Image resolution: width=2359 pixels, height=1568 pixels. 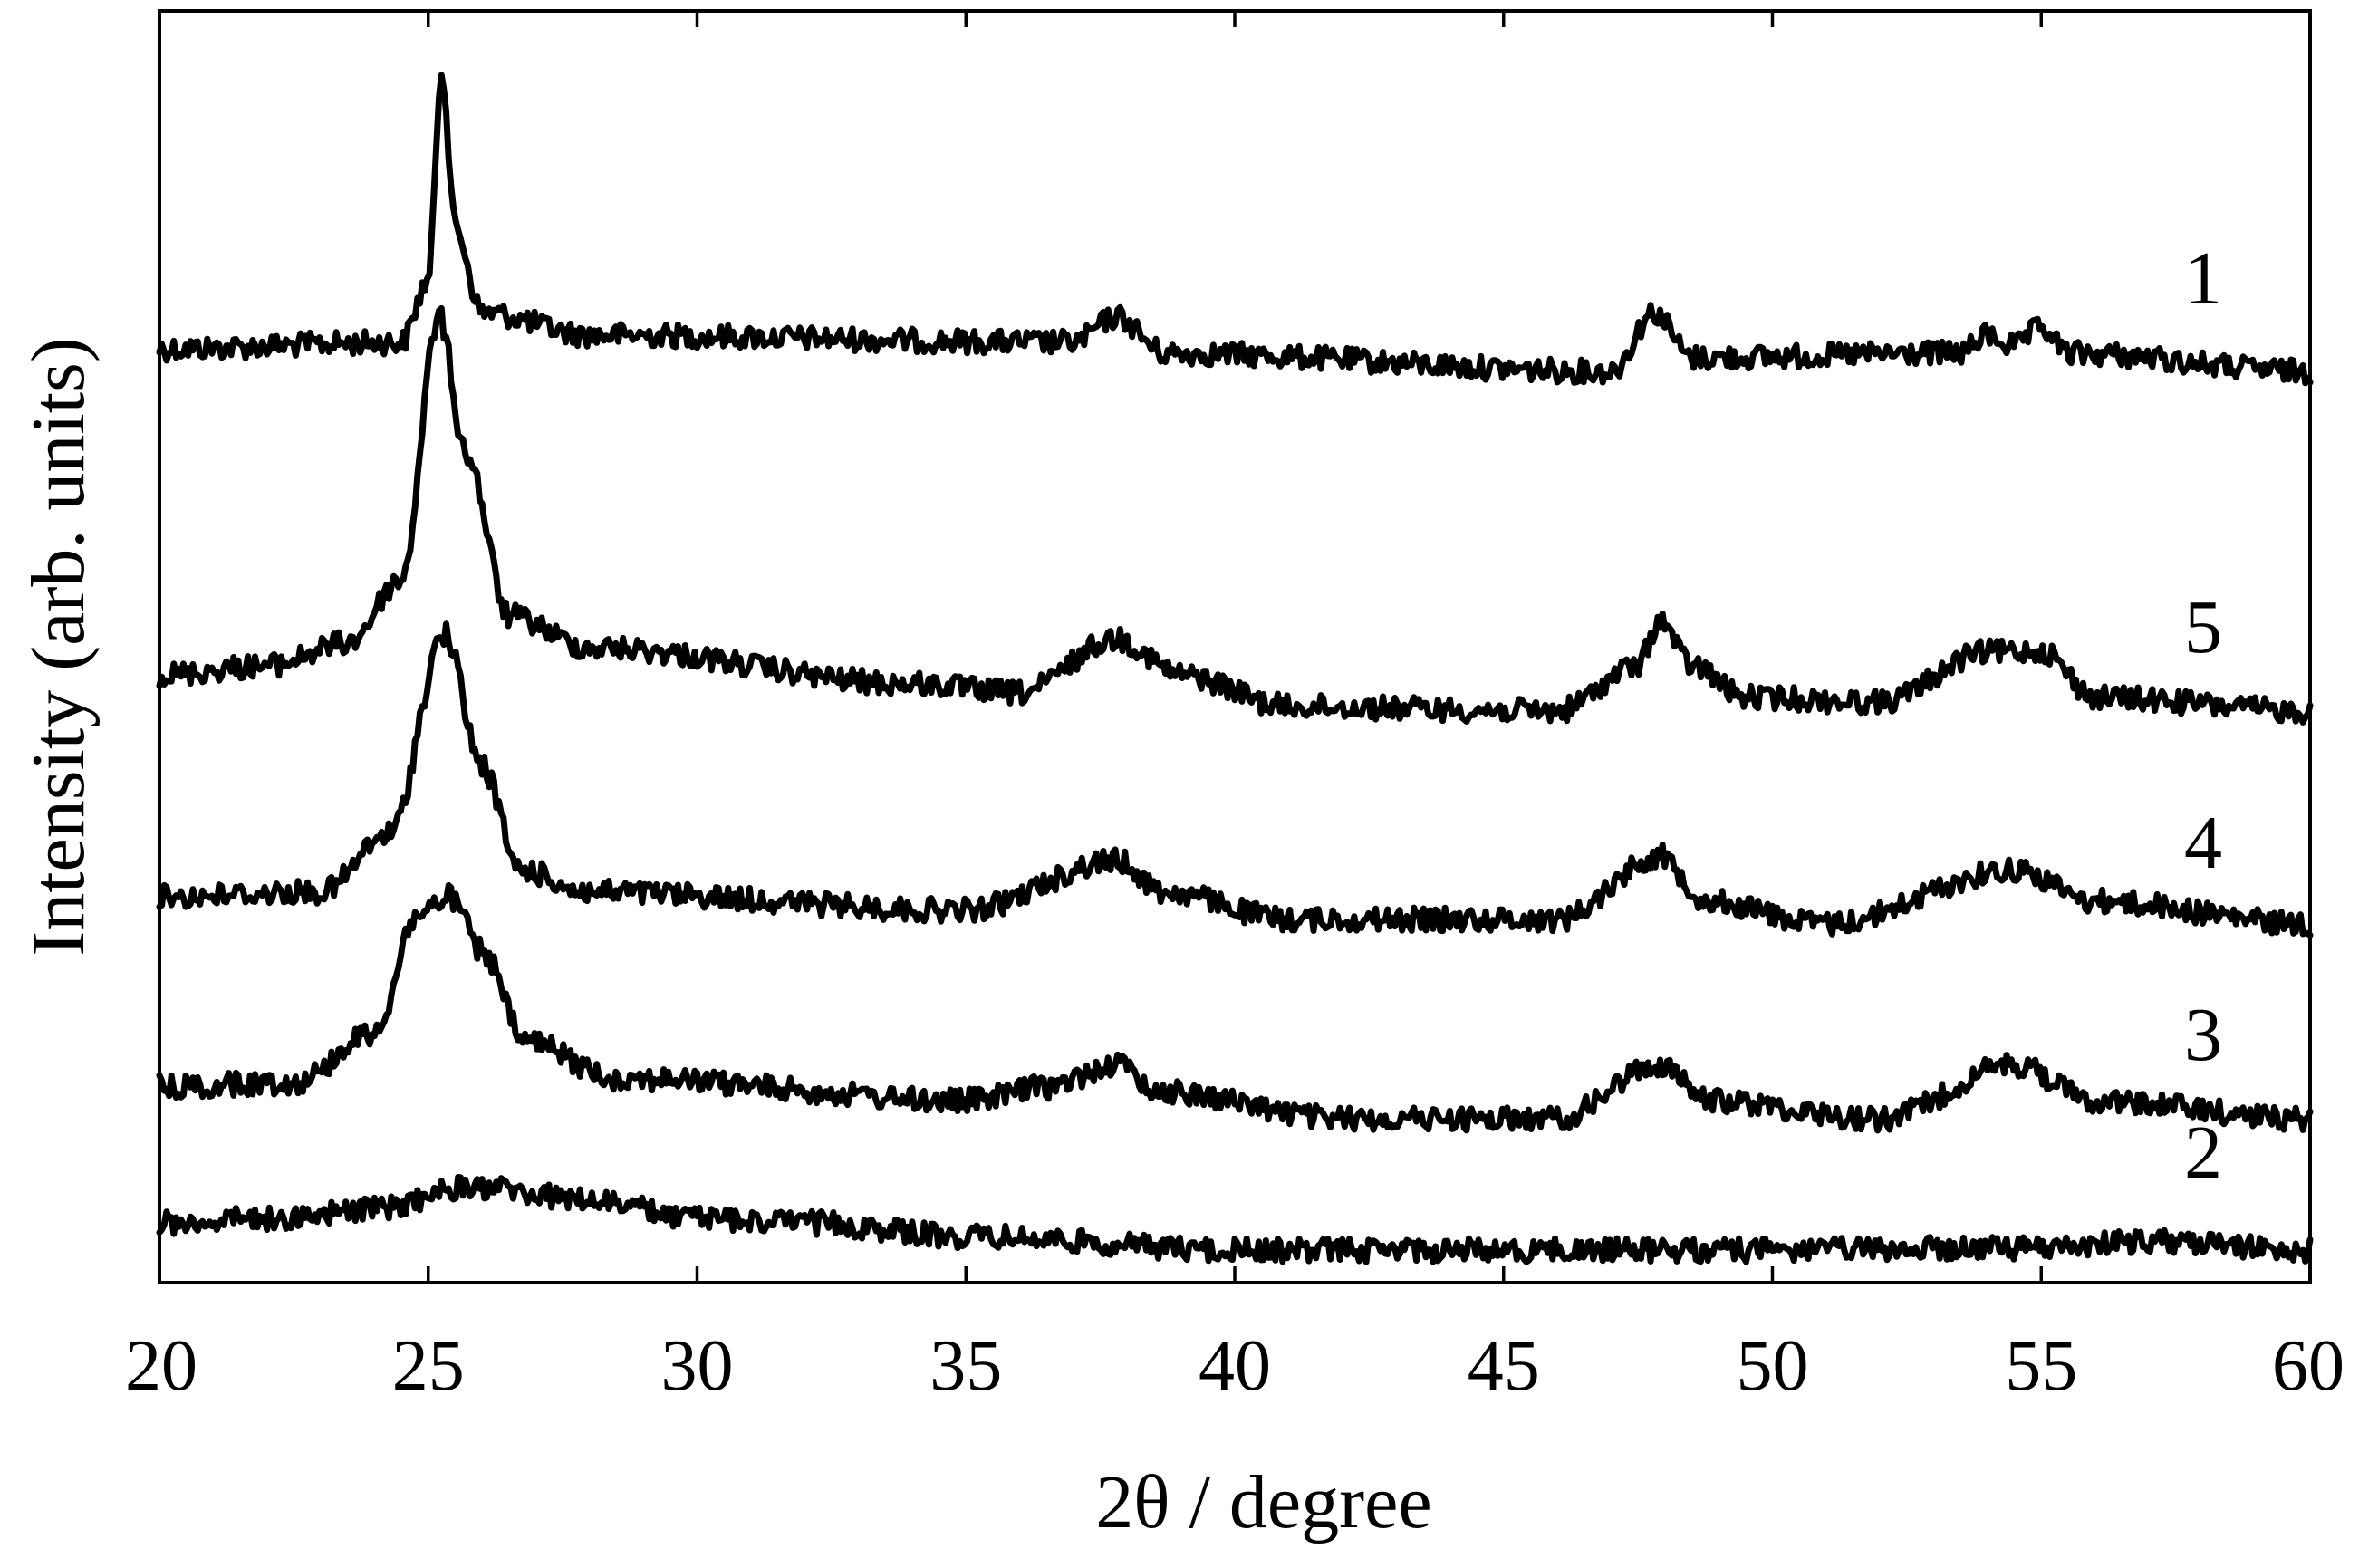 What do you see at coordinates (1263, 1502) in the screenshot?
I see `x-axis-label: 2θ / degree` at bounding box center [1263, 1502].